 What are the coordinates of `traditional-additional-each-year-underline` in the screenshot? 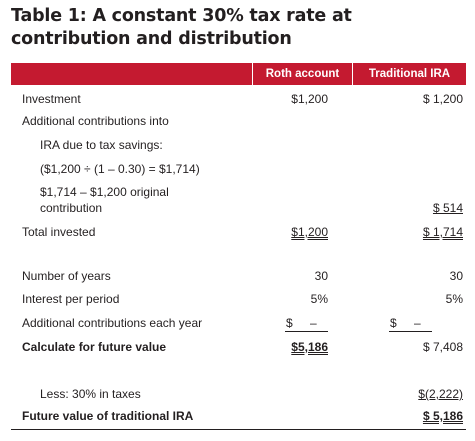 It's located at (410, 331).